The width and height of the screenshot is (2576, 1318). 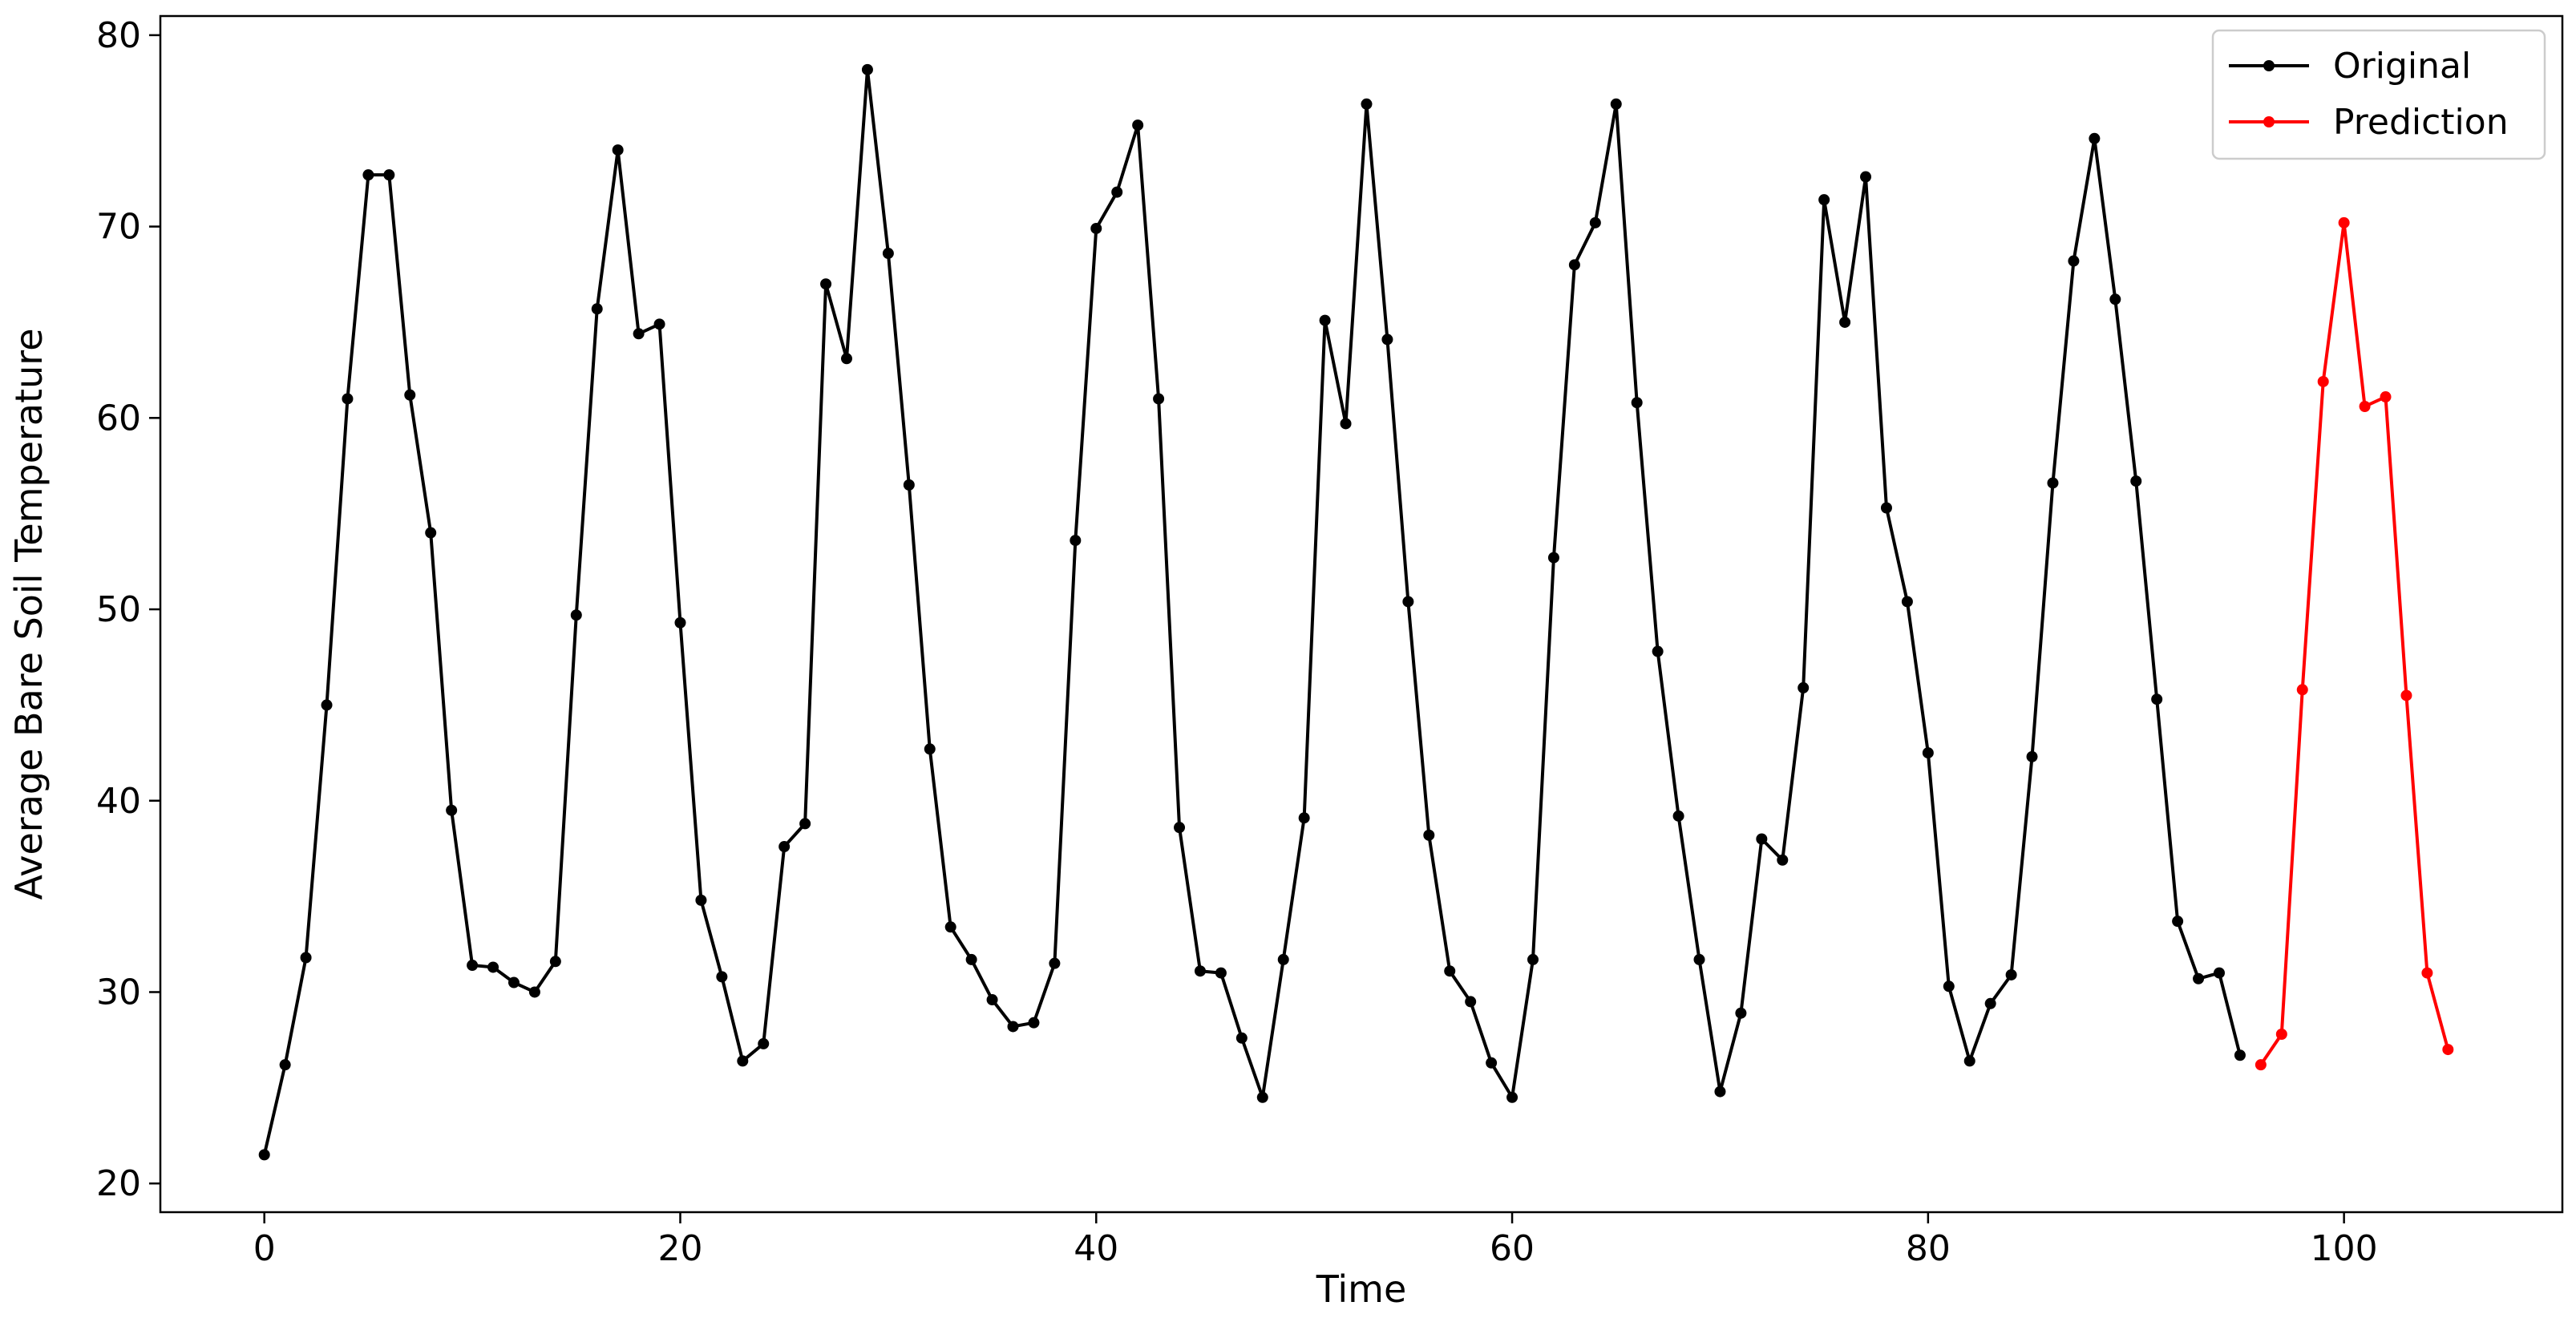 I want to click on x-axis: 0 20 40 60 80 100, so click(x=1315, y=1240).